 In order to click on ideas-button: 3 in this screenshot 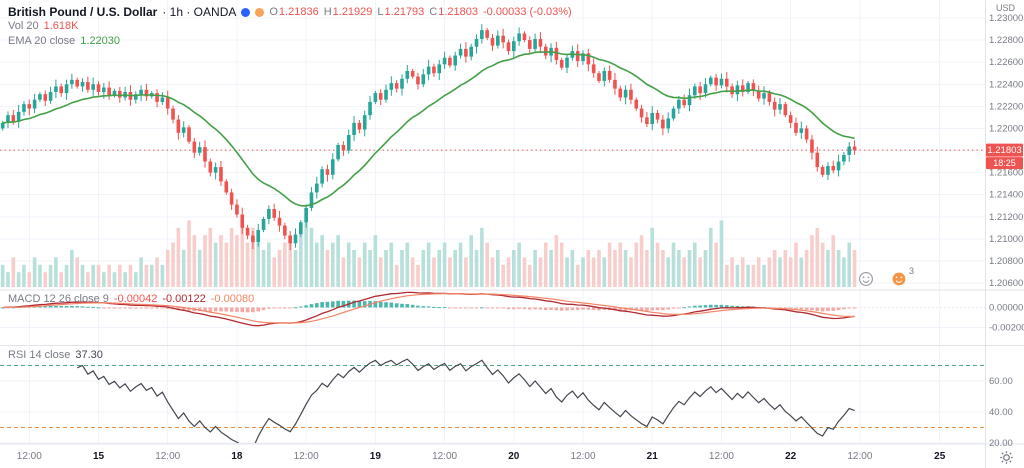, I will do `click(902, 277)`.